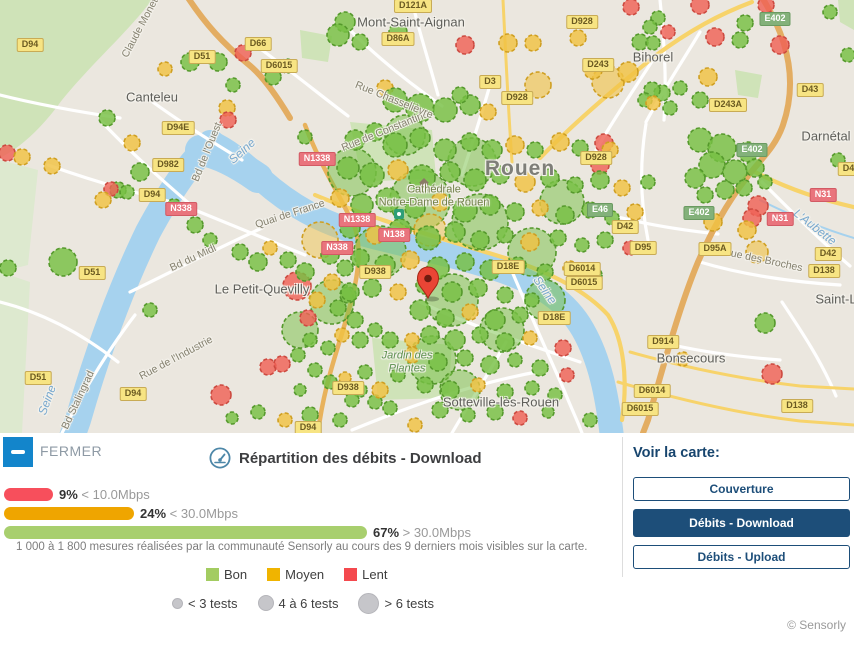 The width and height of the screenshot is (854, 657). Describe the element at coordinates (303, 603) in the screenshot. I see `tests-count-legend: < 3 tests 4 à 6 tests > 6 tests` at that location.